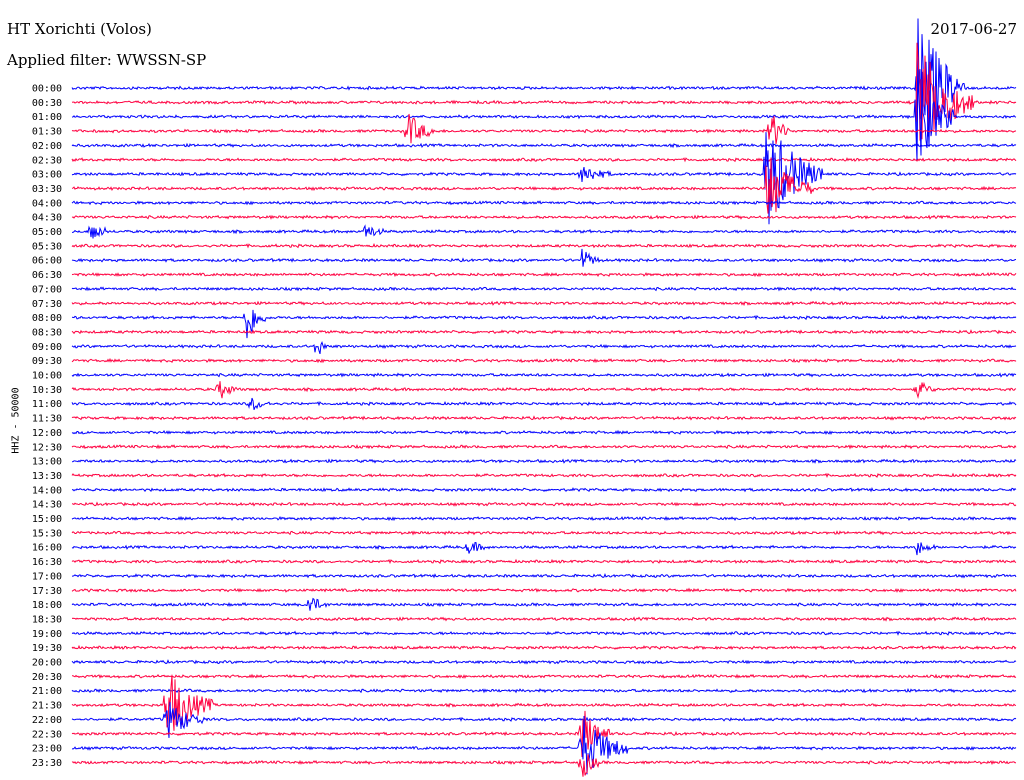 The width and height of the screenshot is (1024, 780). I want to click on row-time-label: 13:00, so click(47, 462).